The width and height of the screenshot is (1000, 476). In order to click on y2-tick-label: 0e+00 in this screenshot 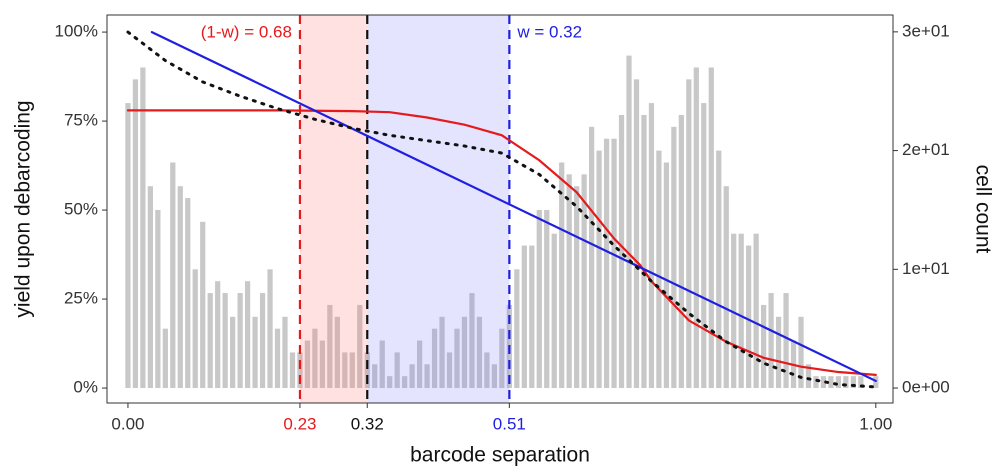, I will do `click(926, 387)`.